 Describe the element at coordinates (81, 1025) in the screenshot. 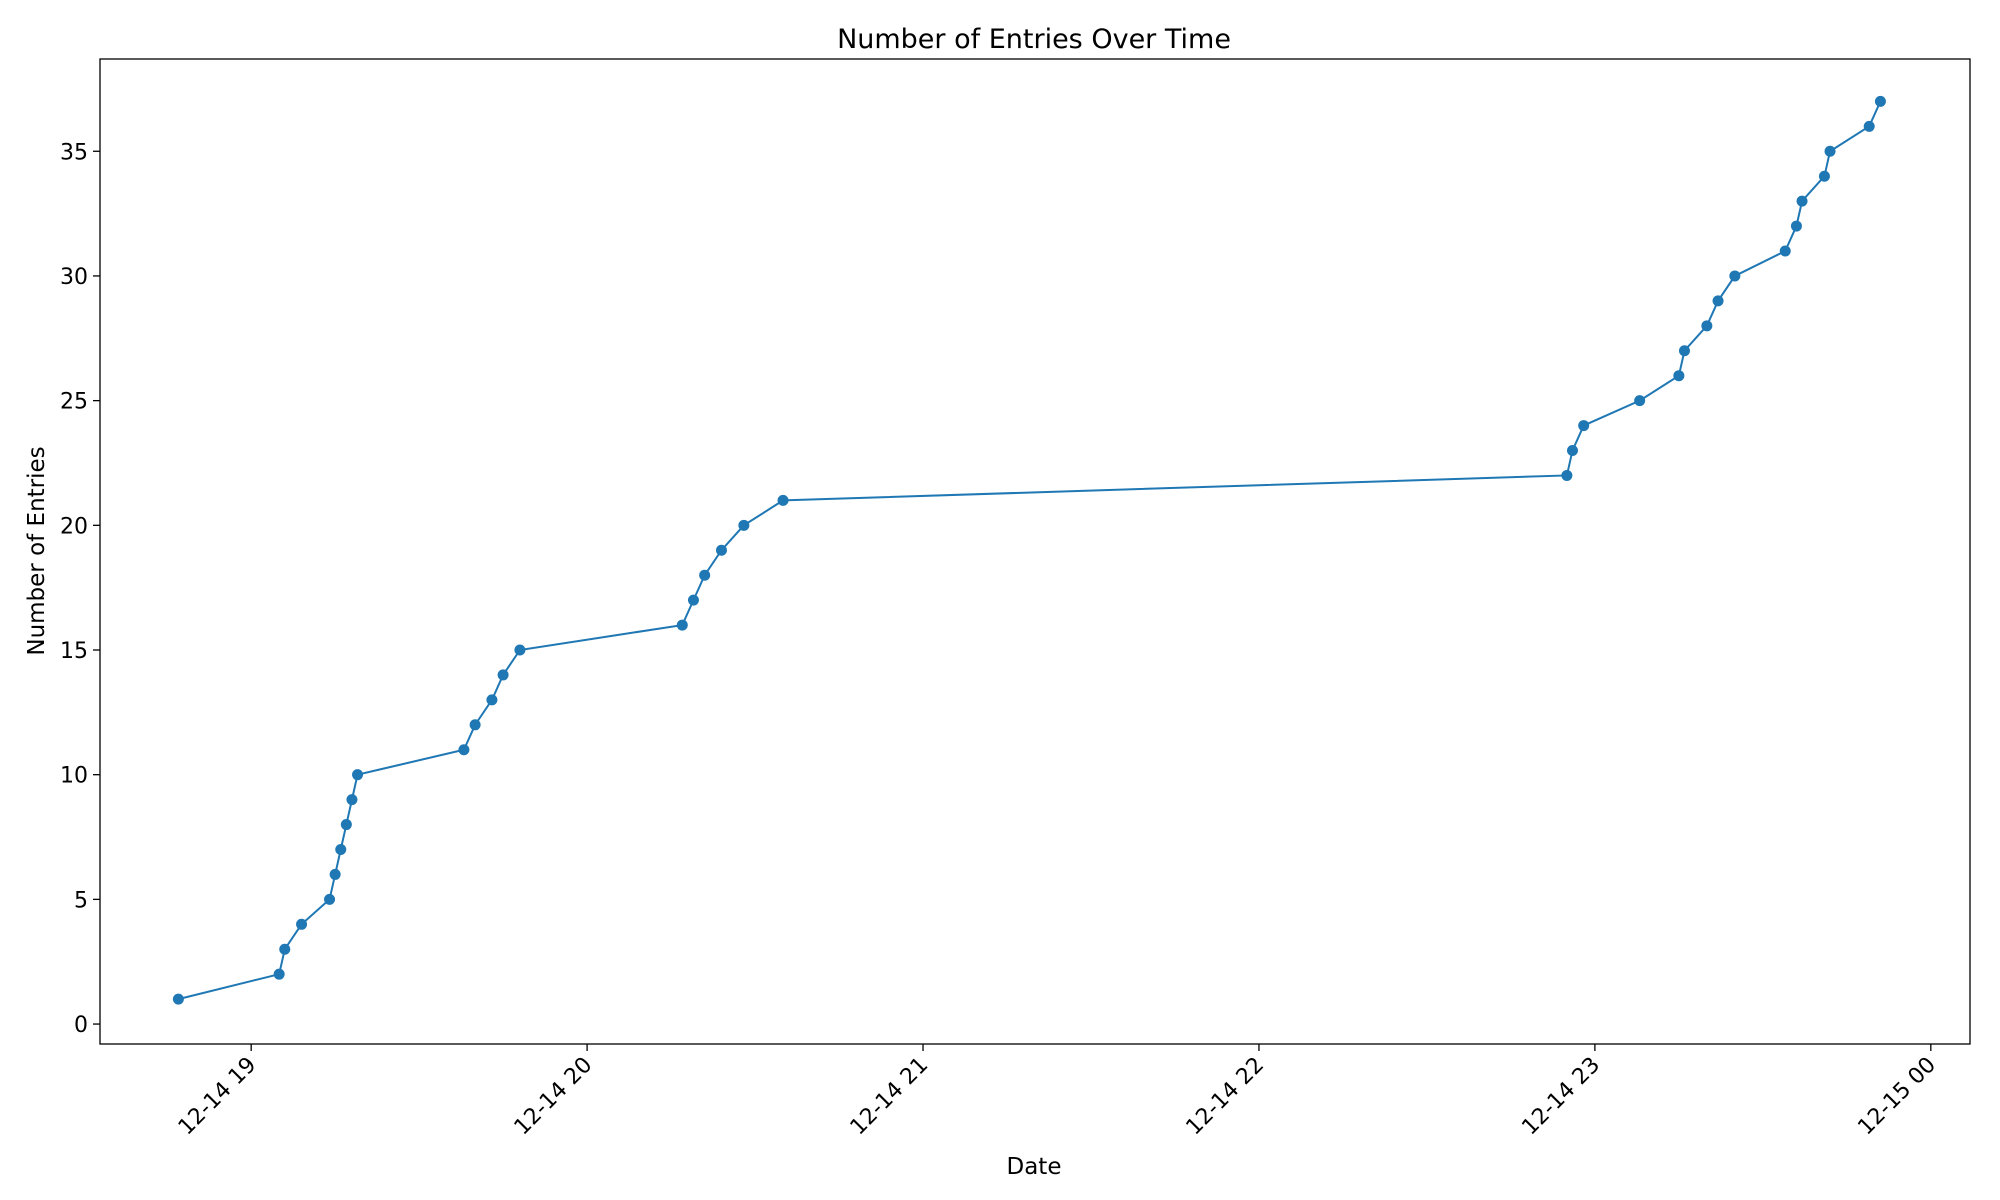

I see `y-tick-label: 0` at that location.